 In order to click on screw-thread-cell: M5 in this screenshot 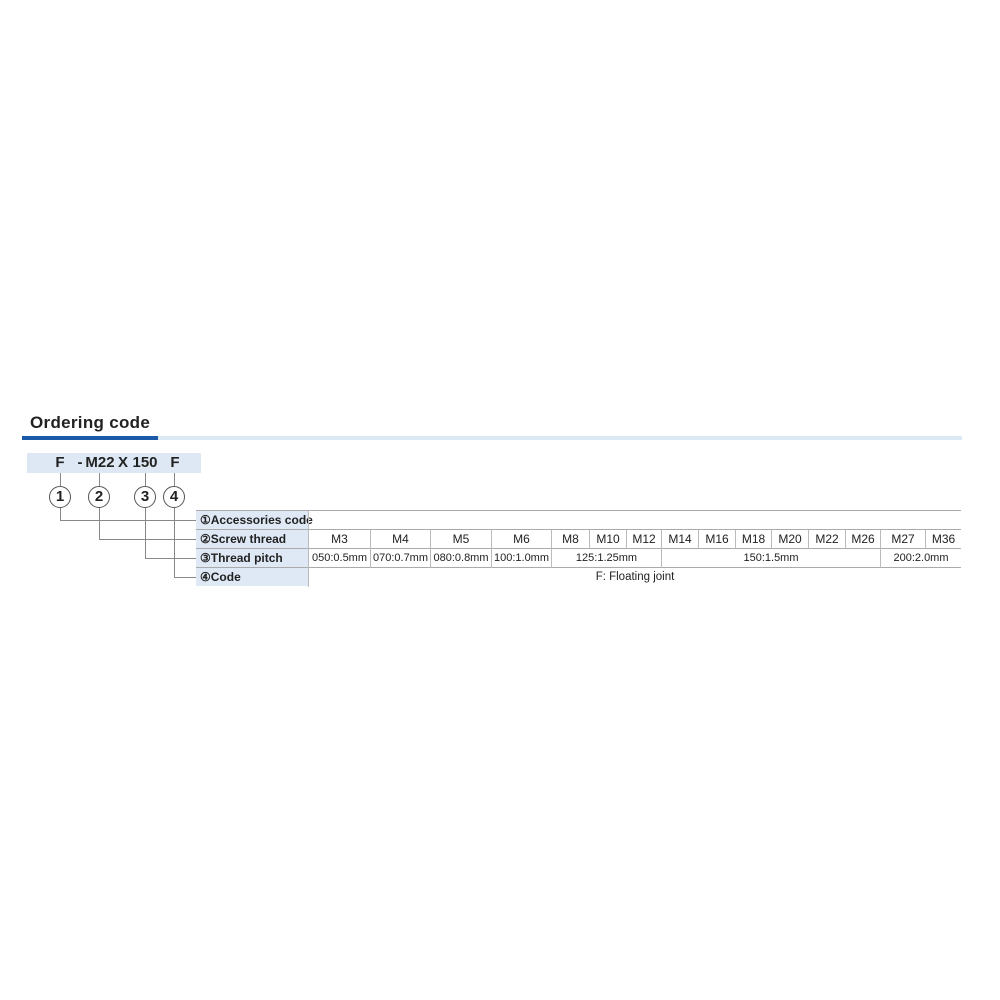, I will do `click(460, 539)`.